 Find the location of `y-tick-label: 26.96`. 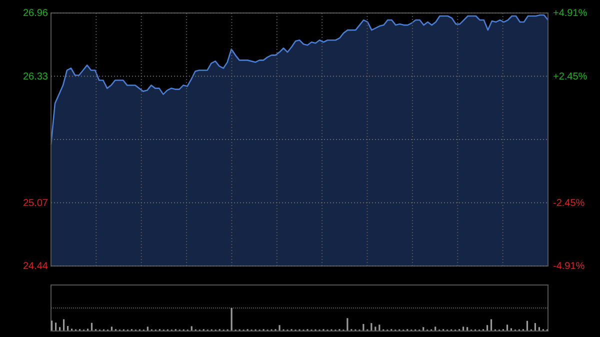

y-tick-label: 26.96 is located at coordinates (35, 14).